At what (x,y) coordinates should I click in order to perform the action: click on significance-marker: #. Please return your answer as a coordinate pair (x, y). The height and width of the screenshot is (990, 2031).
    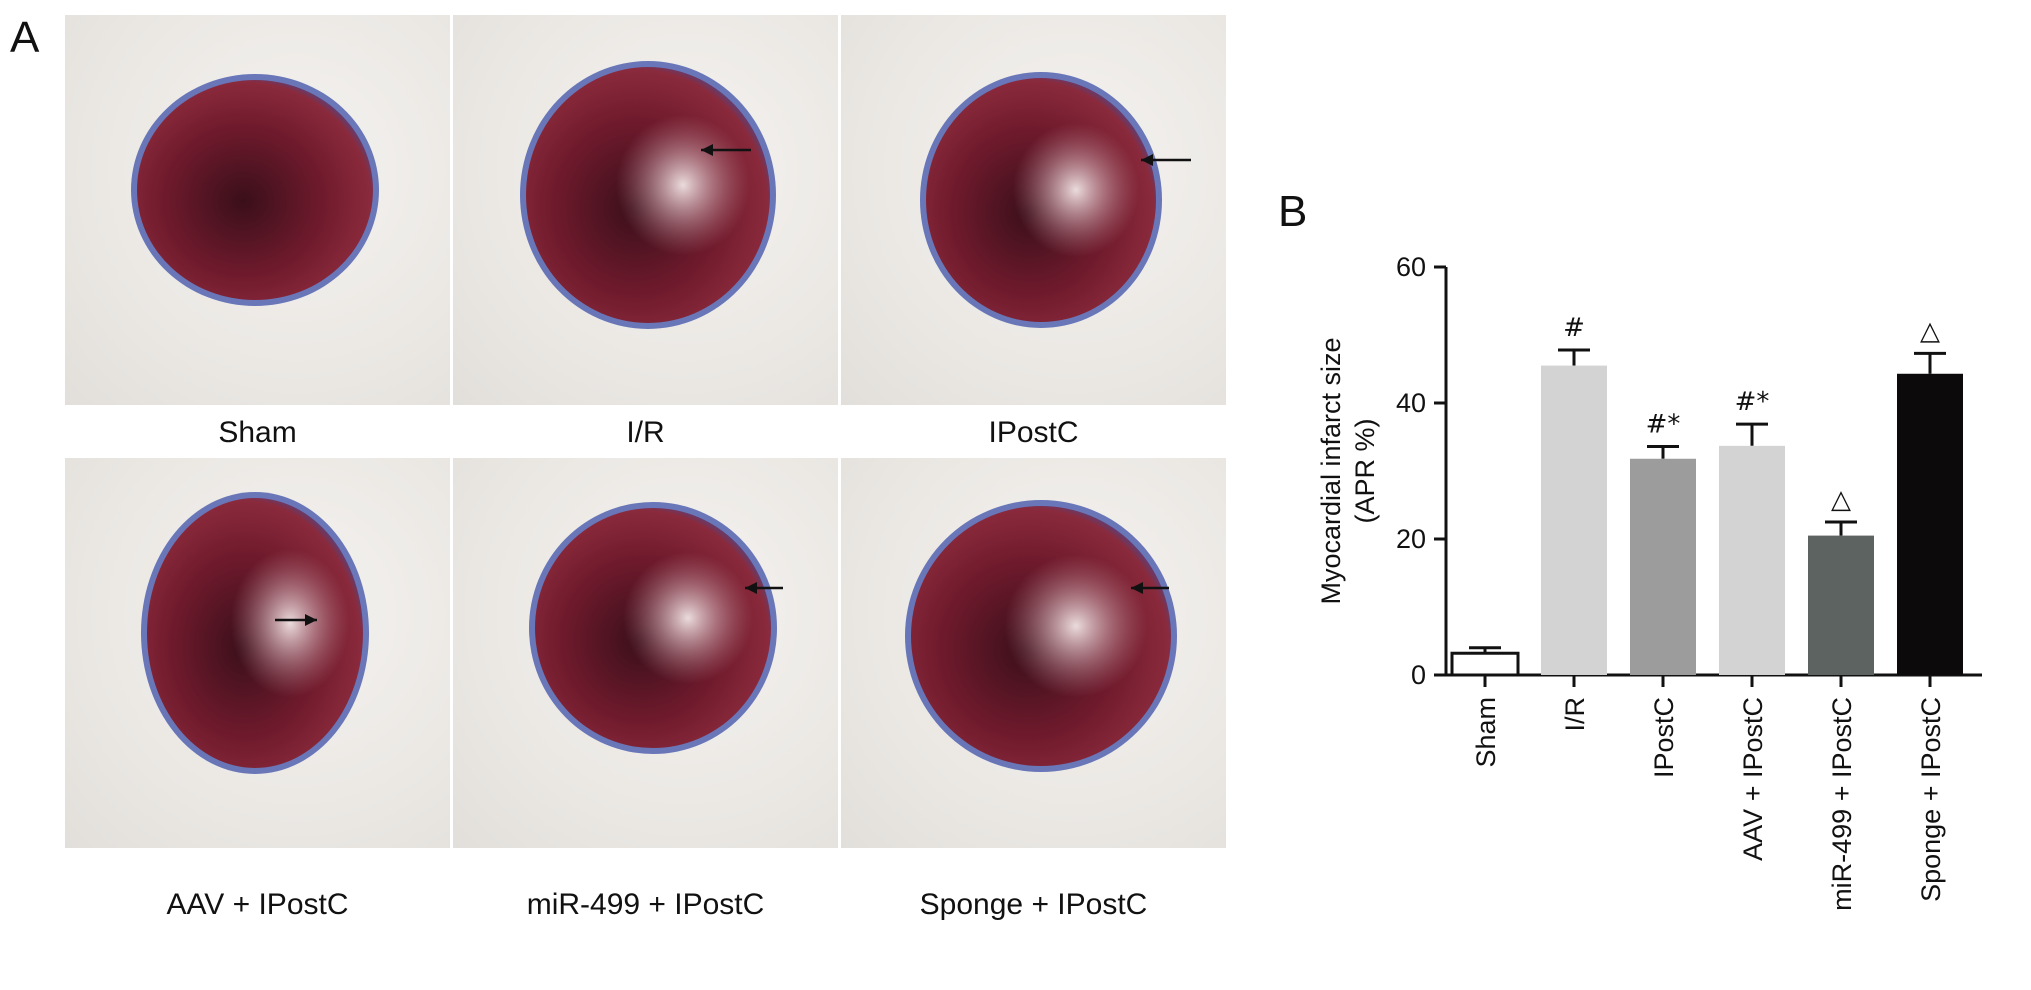
    Looking at the image, I should click on (1574, 328).